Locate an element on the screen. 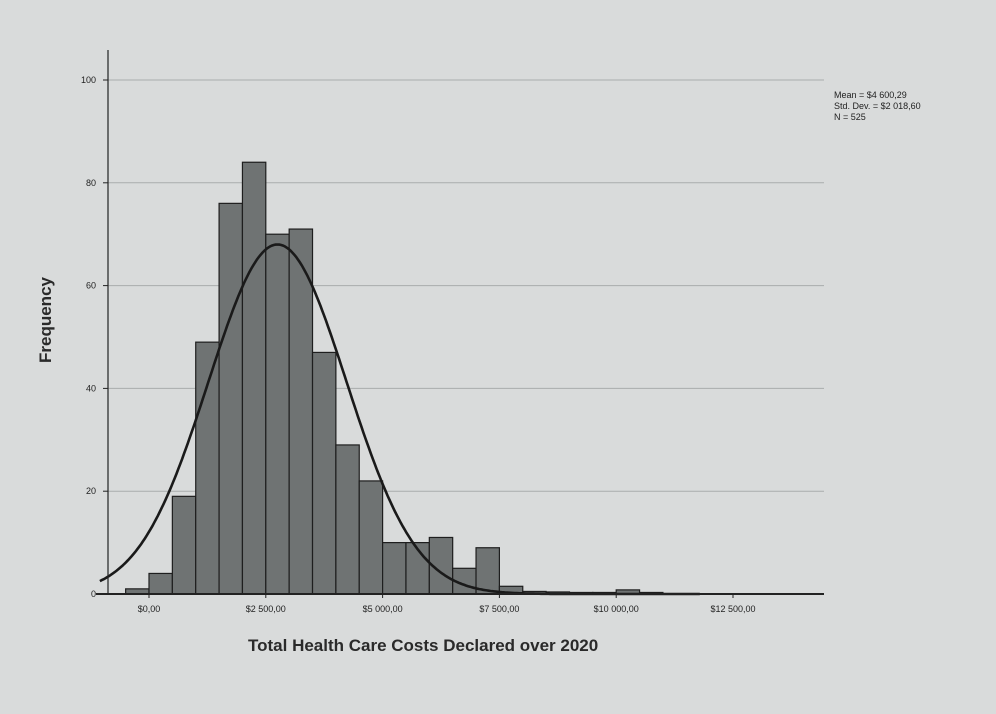  y-tick-label: 20 is located at coordinates (91, 491).